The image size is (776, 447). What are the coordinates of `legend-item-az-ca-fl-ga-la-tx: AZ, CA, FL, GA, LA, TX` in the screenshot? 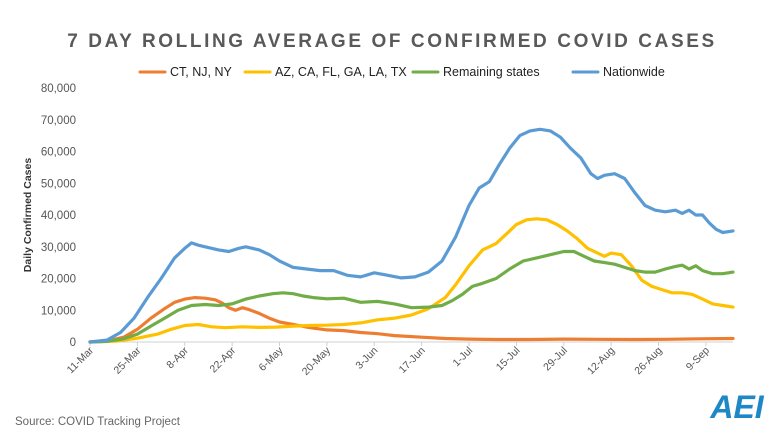 It's located at (325, 72).